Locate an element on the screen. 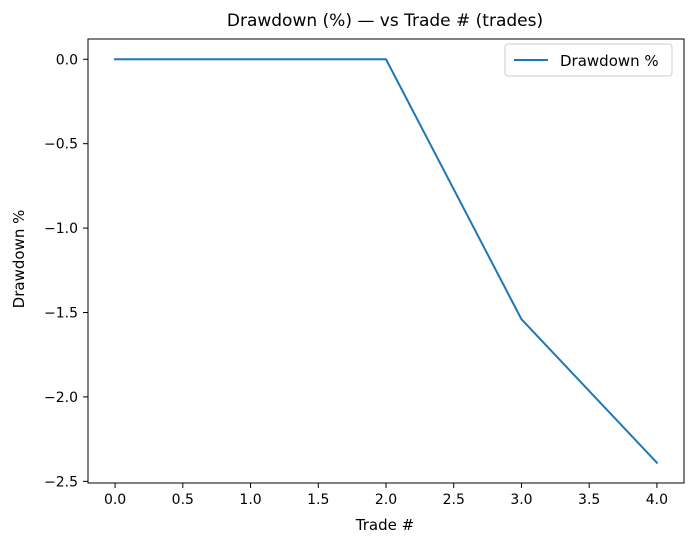 Image resolution: width=695 pixels, height=546 pixels. y-tick-label: −1.5 is located at coordinates (61, 313).